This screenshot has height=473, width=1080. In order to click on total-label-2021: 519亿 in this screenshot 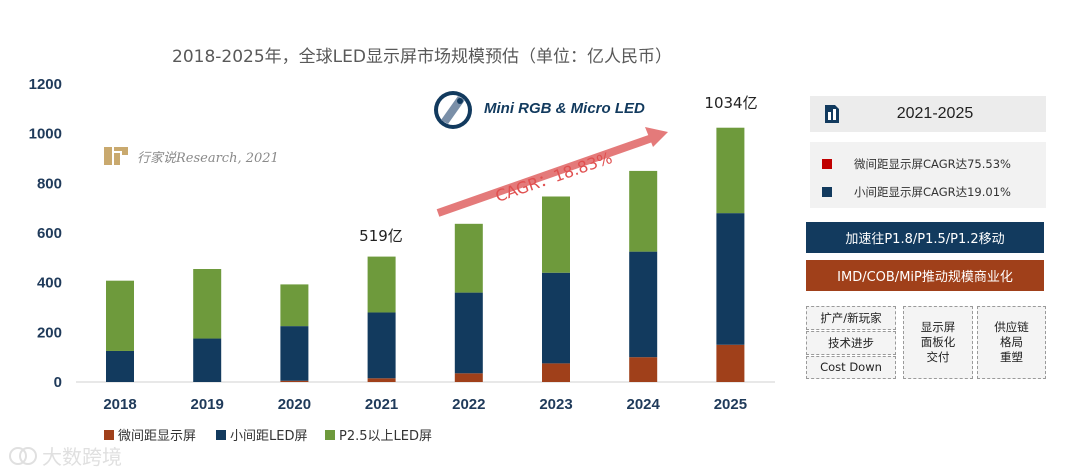, I will do `click(381, 236)`.